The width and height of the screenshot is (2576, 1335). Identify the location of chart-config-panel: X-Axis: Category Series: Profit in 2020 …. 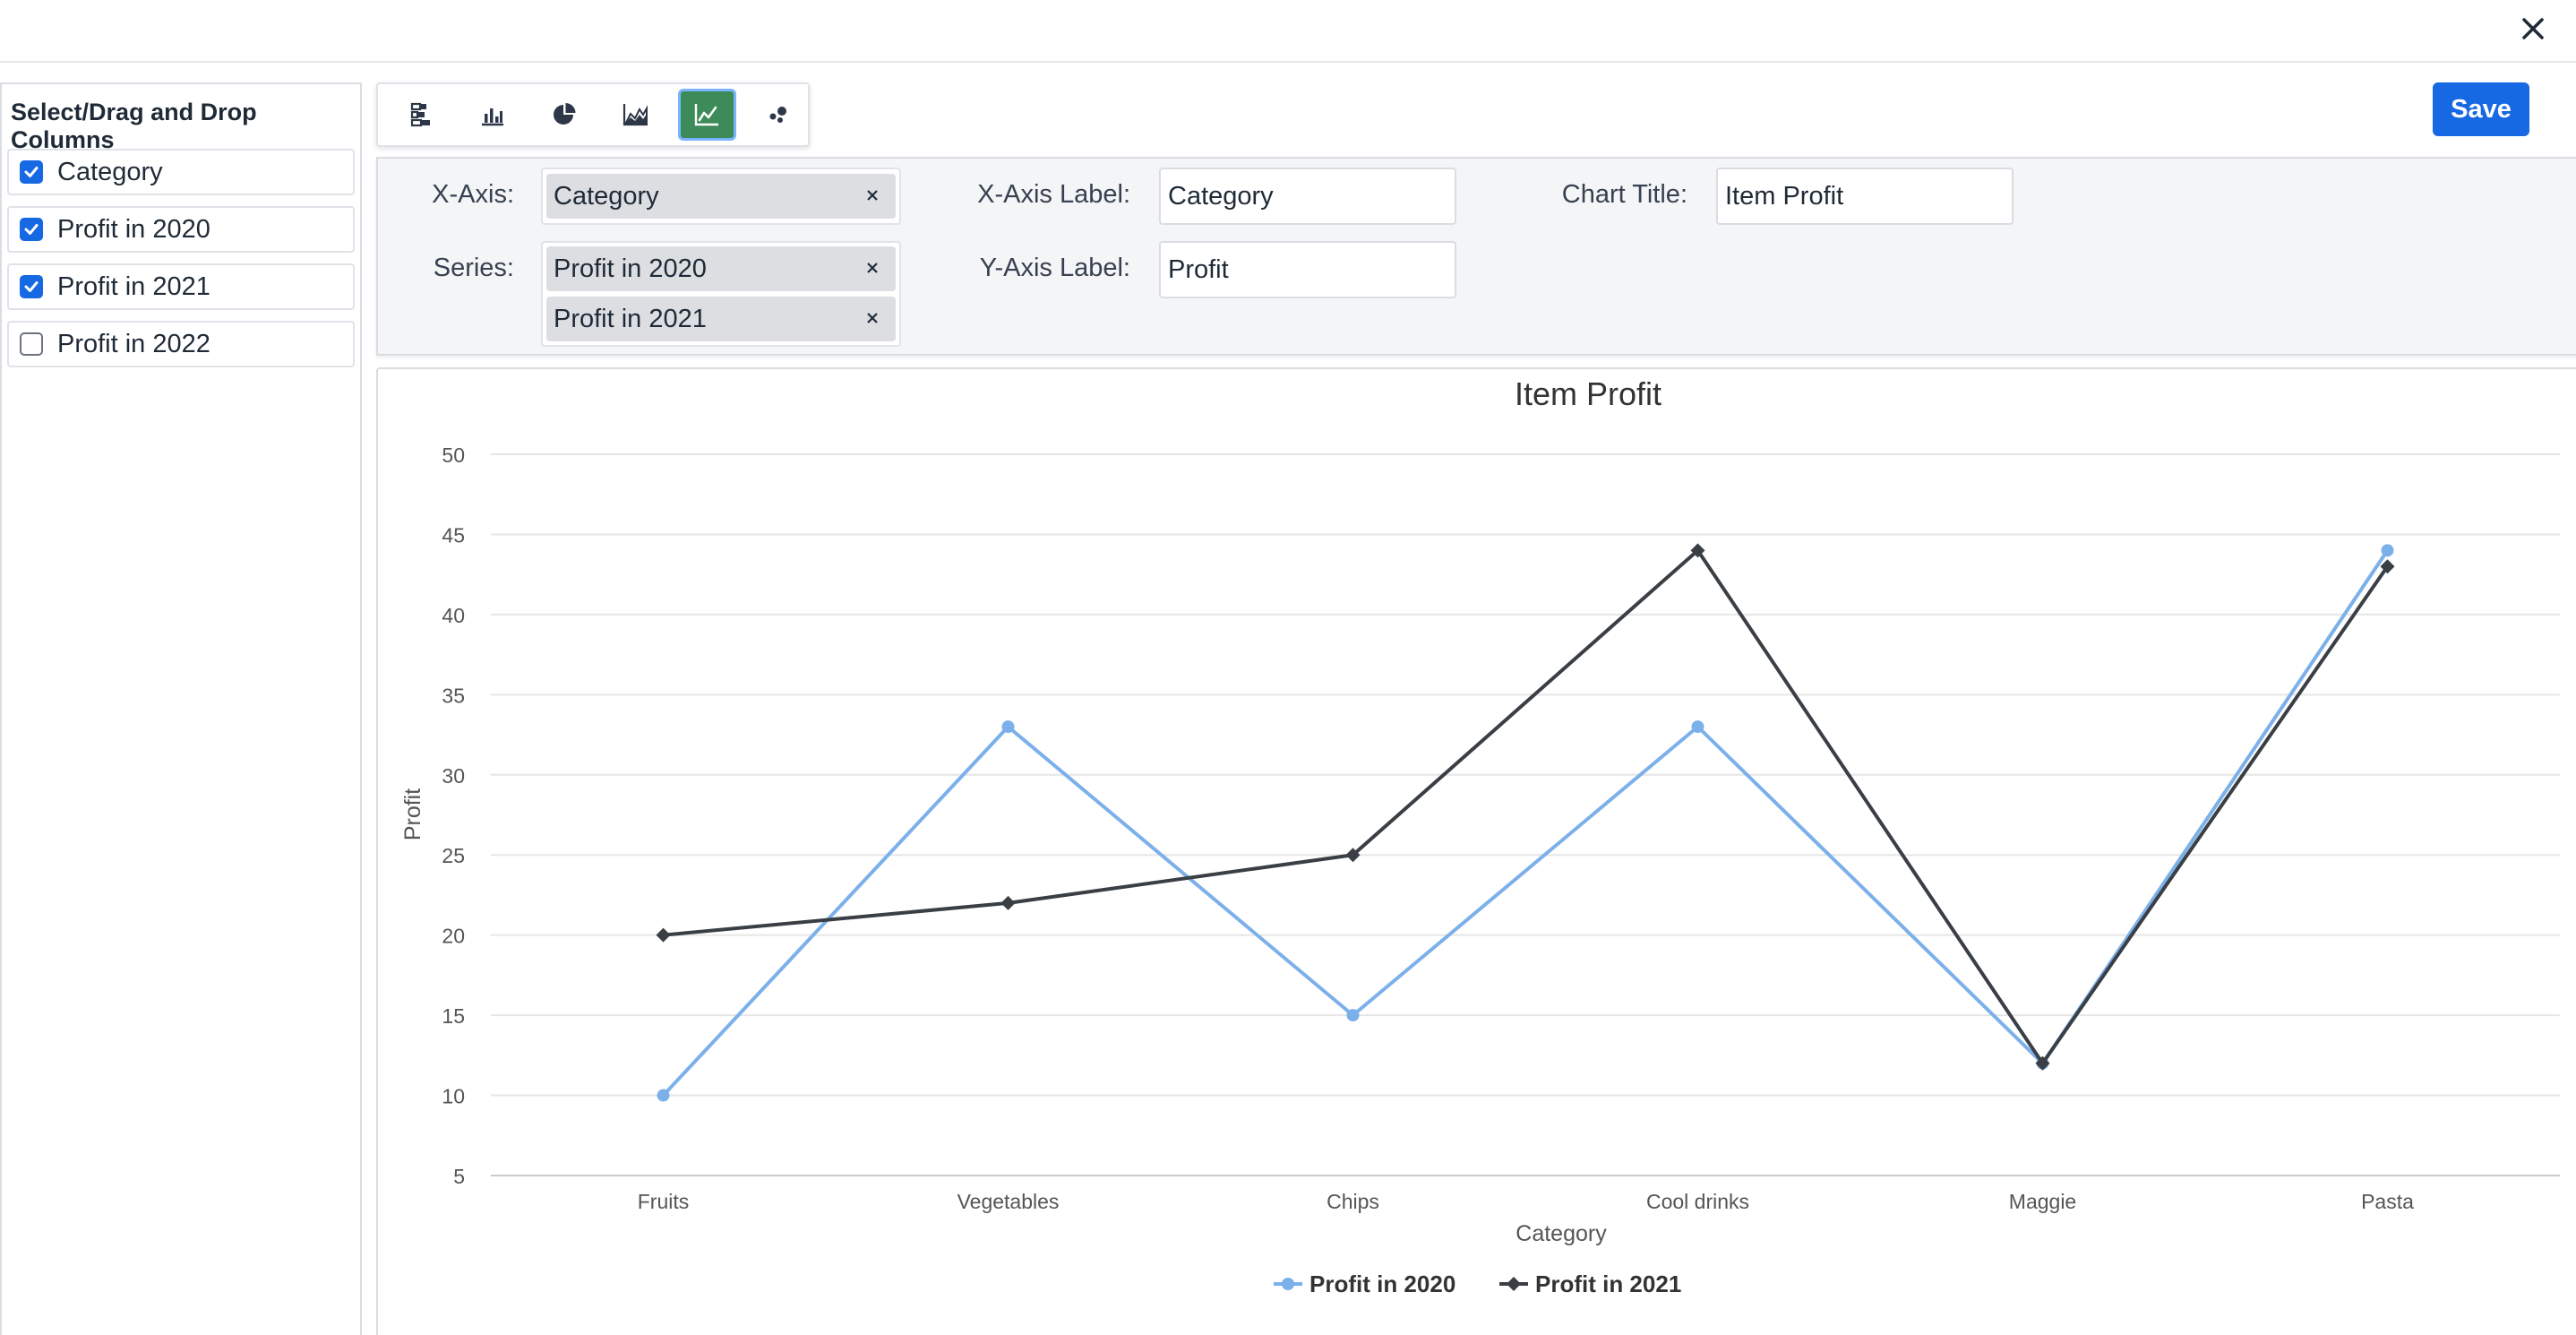
(1476, 257).